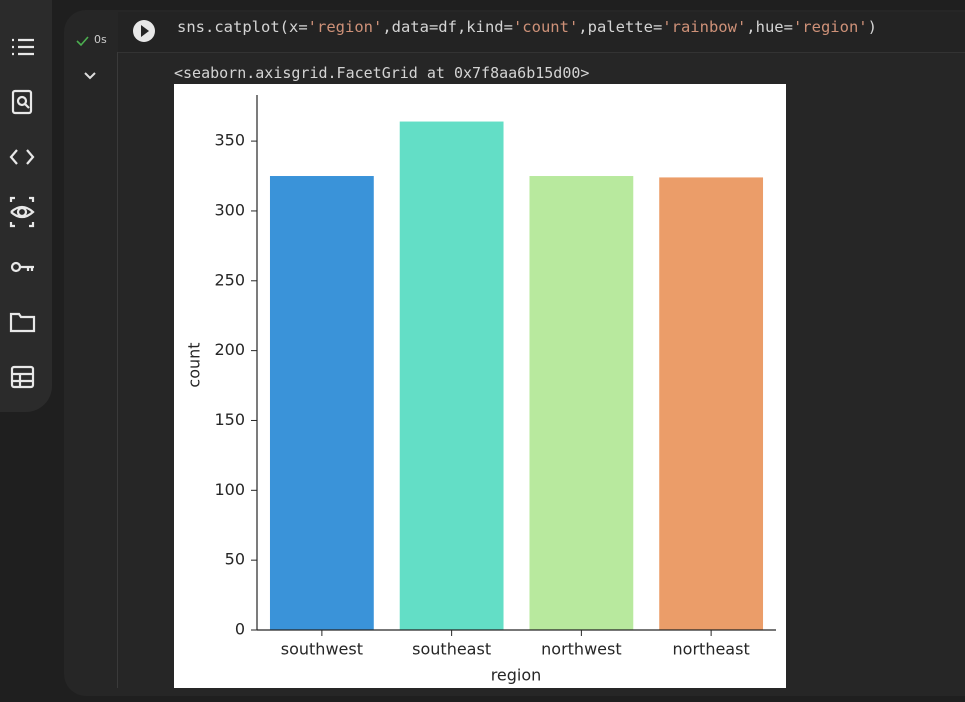 Image resolution: width=965 pixels, height=702 pixels. What do you see at coordinates (229, 349) in the screenshot?
I see `y-tick-label: 200` at bounding box center [229, 349].